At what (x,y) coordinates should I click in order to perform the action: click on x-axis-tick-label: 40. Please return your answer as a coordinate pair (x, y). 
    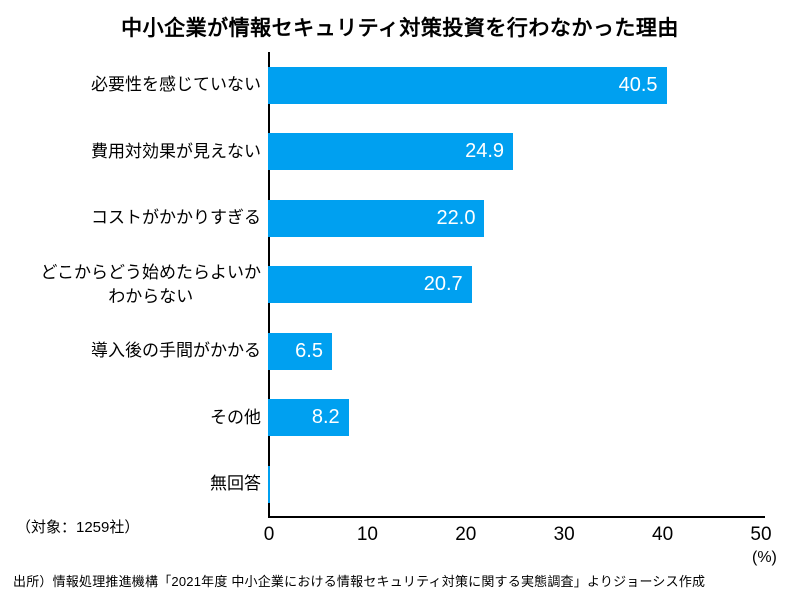
    Looking at the image, I should click on (663, 534).